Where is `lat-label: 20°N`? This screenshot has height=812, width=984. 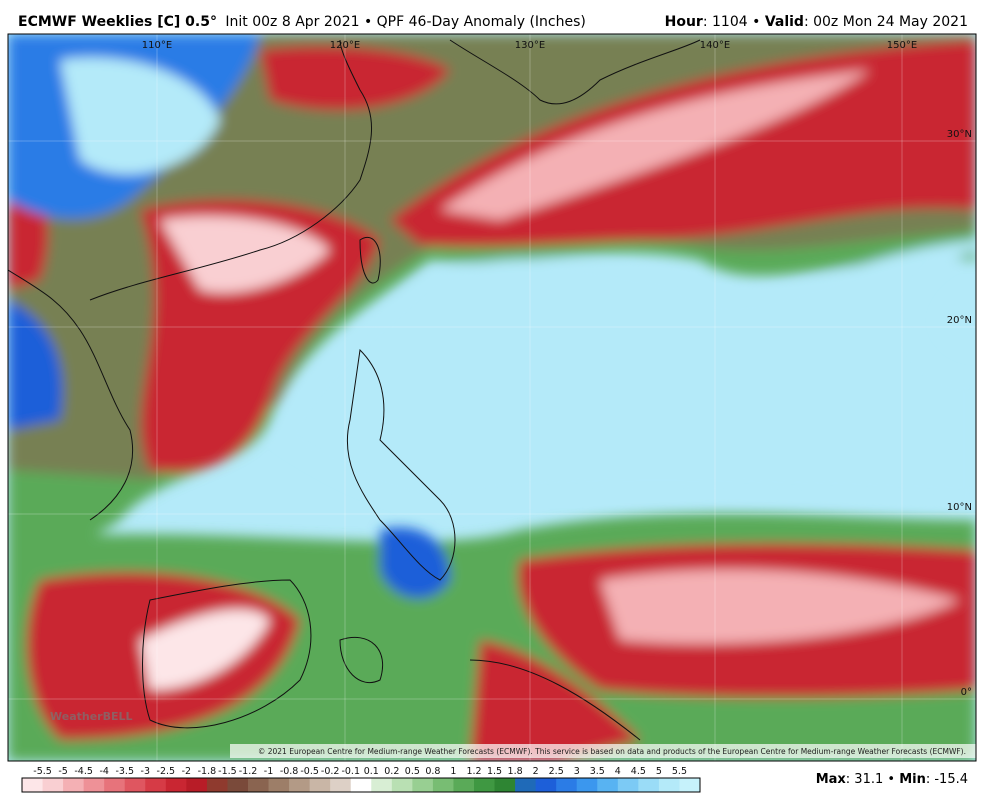 lat-label: 20°N is located at coordinates (959, 320).